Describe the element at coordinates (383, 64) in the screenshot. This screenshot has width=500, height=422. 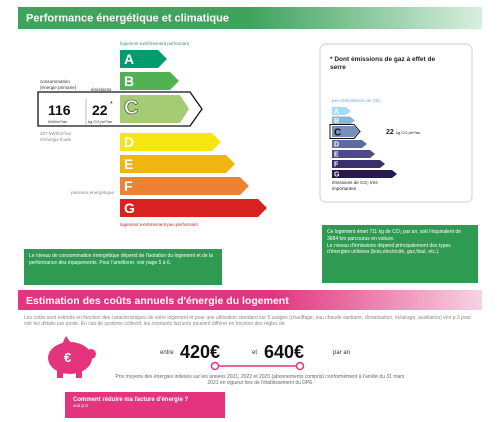
I see `ghg-title: * Dont émissions de gaz à effet de serre` at that location.